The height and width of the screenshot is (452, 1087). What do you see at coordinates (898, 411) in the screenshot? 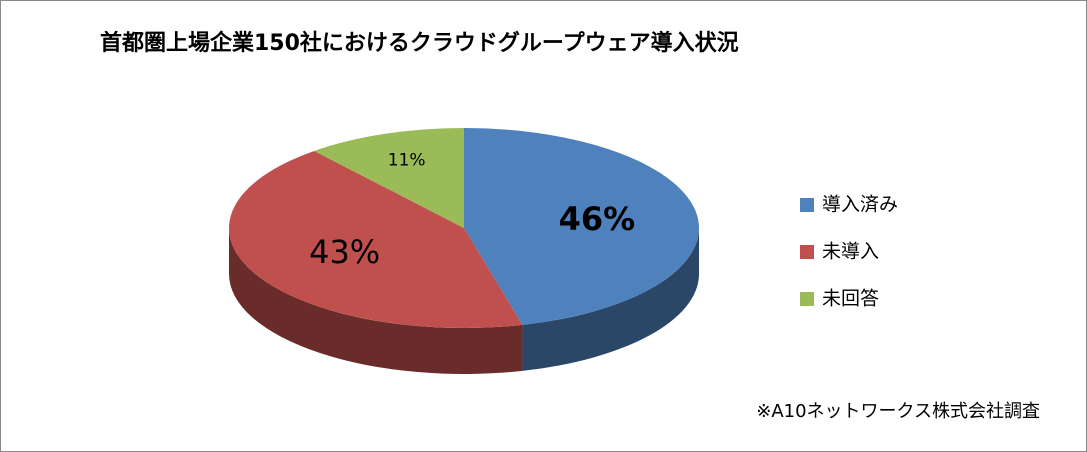
I see `annotation: ※A10ネットワークス株式会社調査` at bounding box center [898, 411].